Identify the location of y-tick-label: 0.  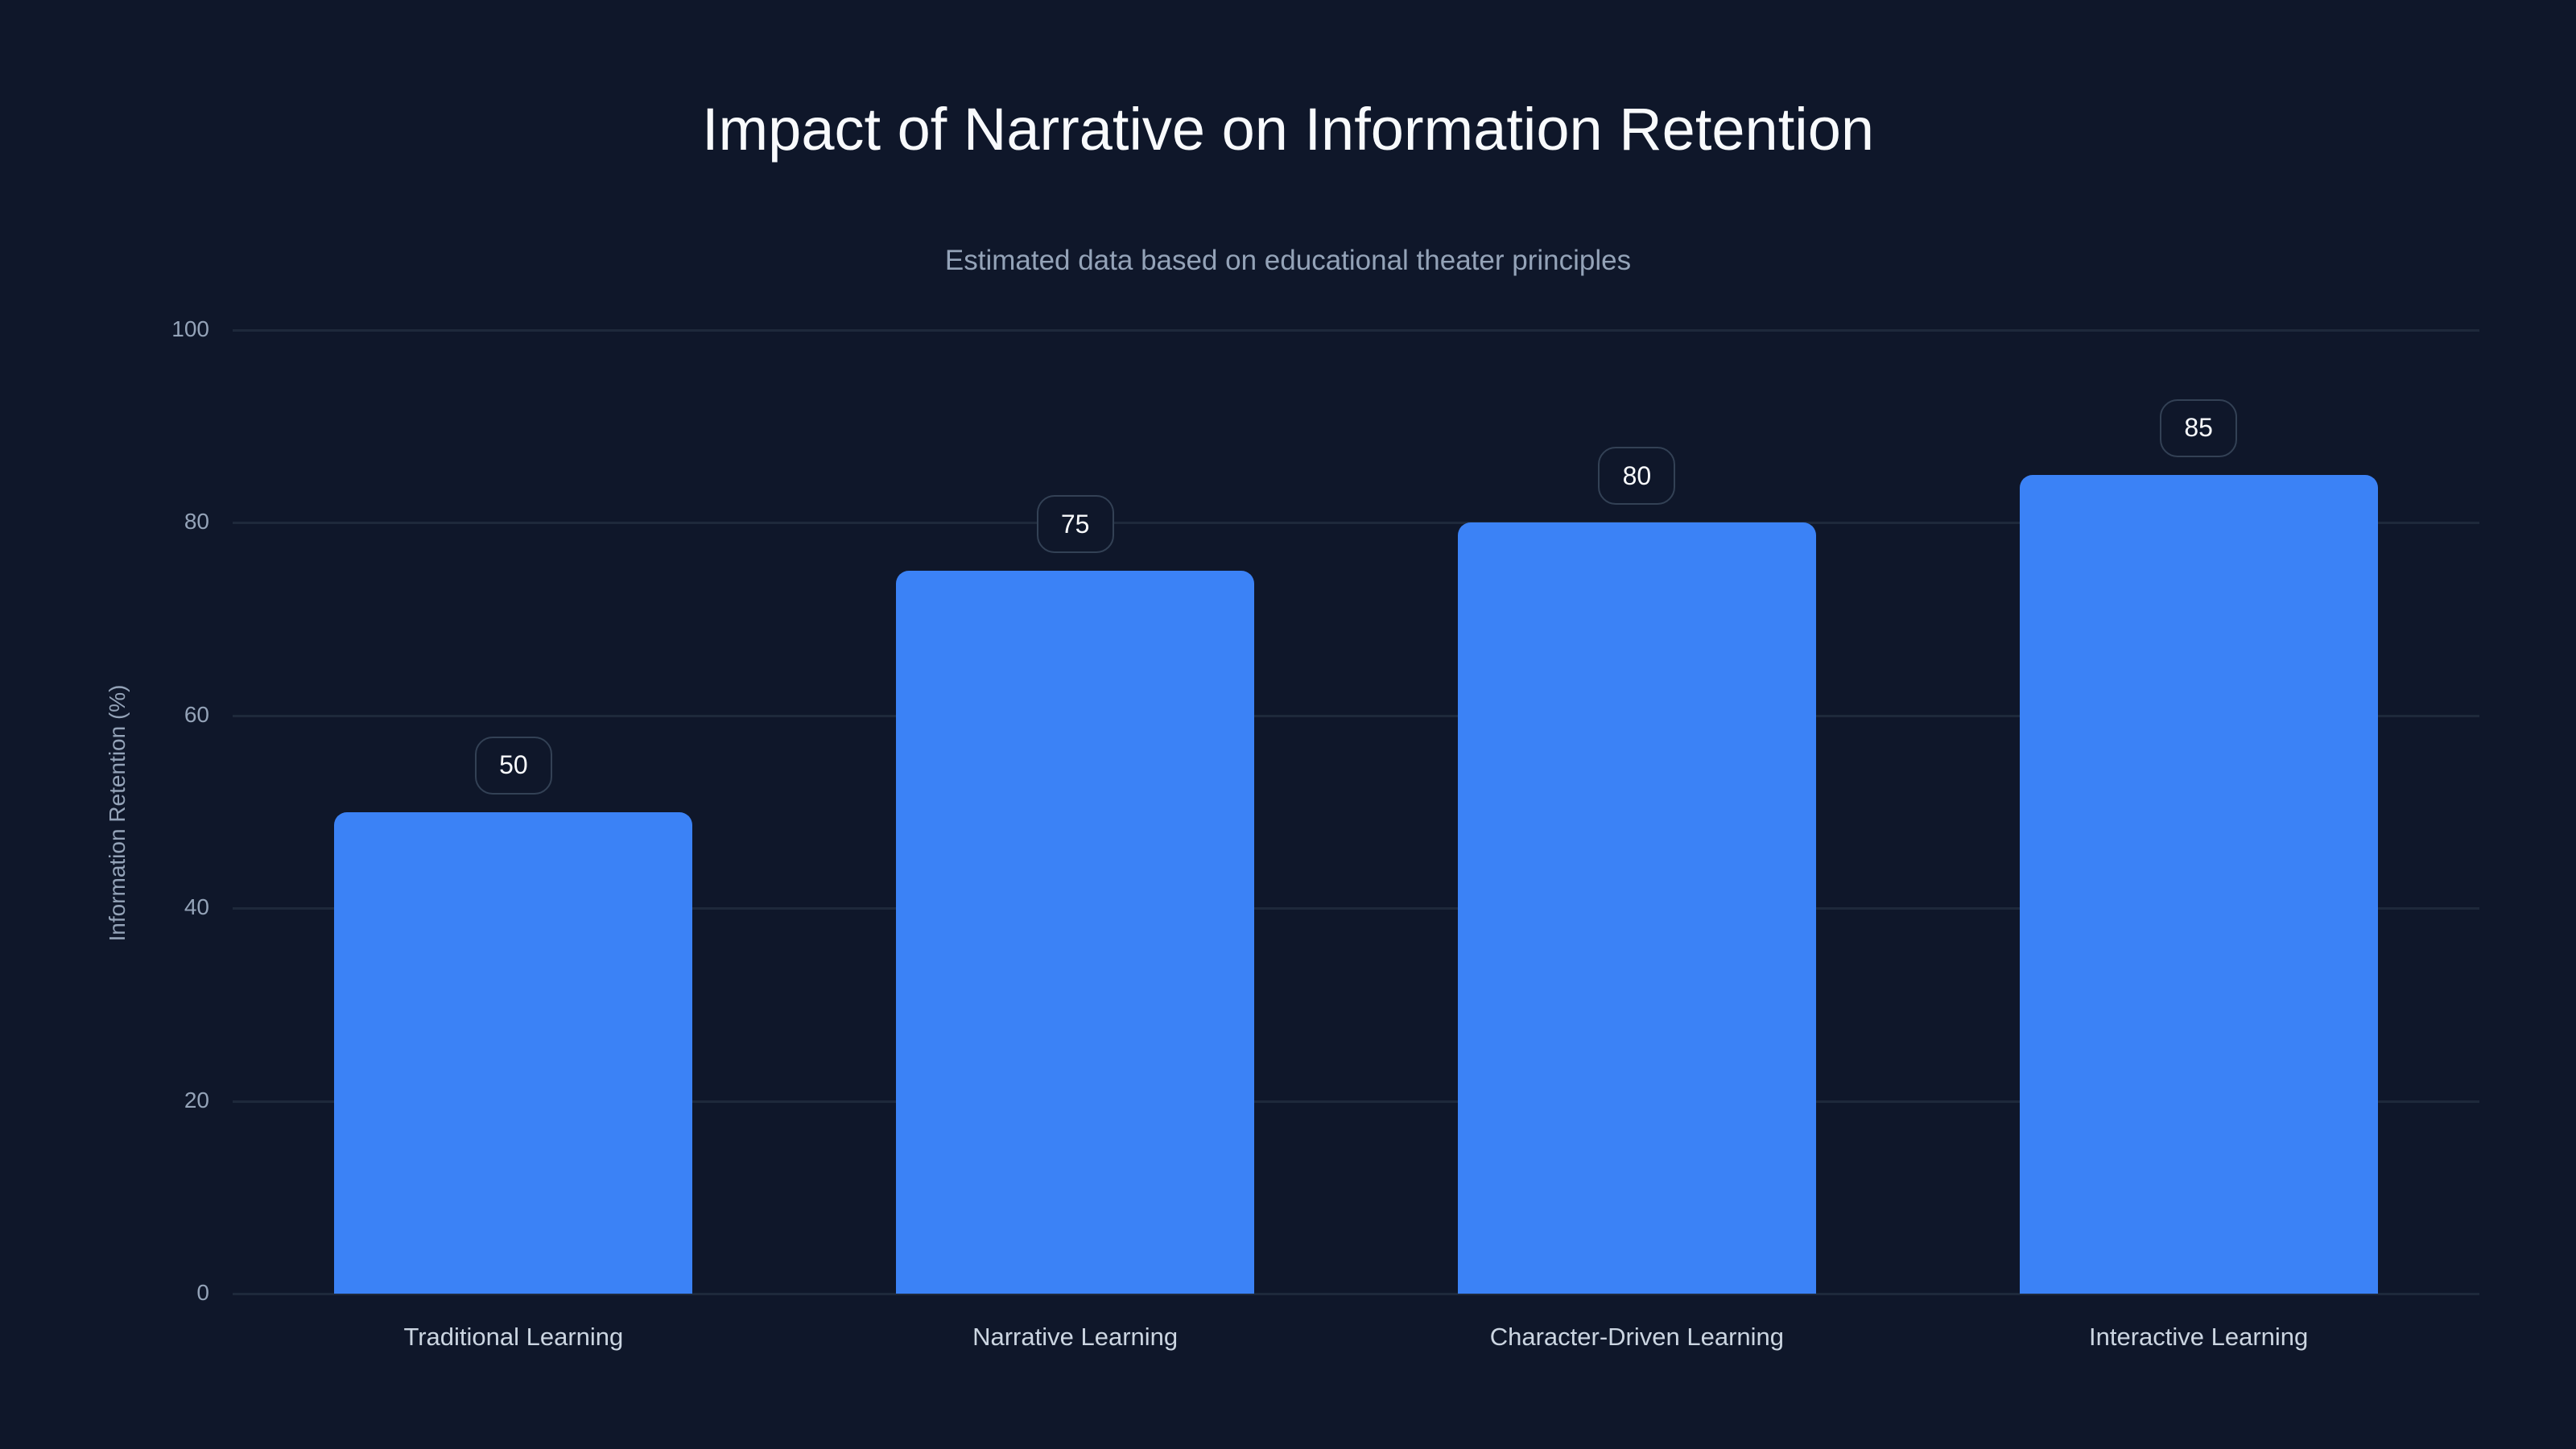
(202, 1292).